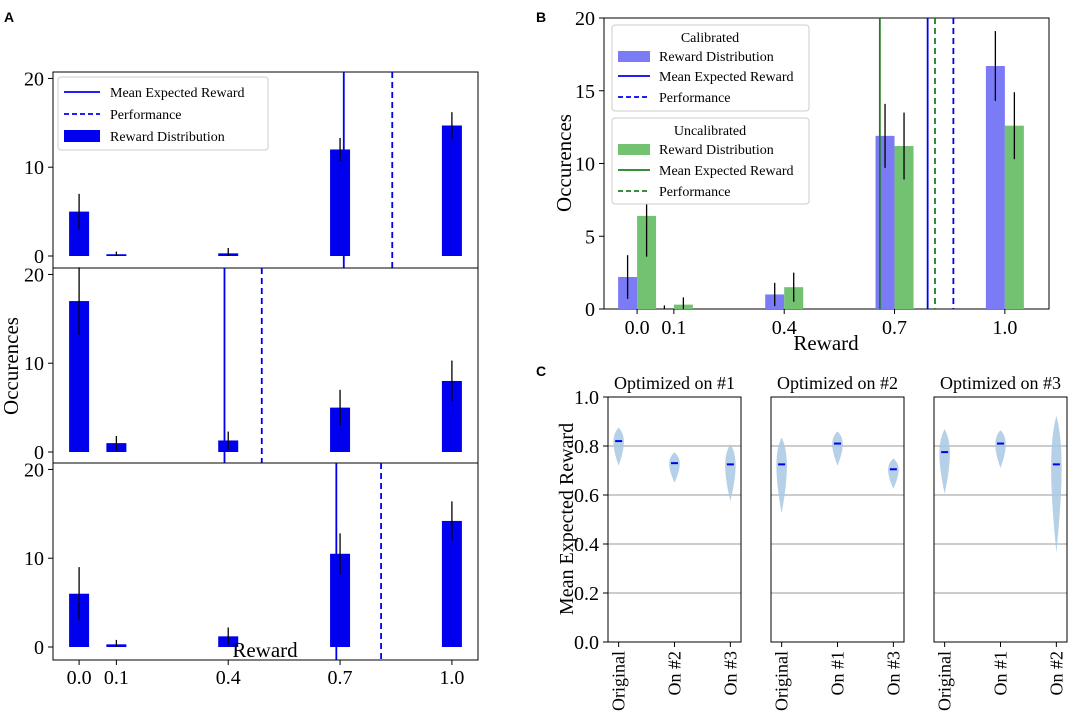  Describe the element at coordinates (674, 383) in the screenshot. I see `subplot-title: Optimized on #1` at that location.